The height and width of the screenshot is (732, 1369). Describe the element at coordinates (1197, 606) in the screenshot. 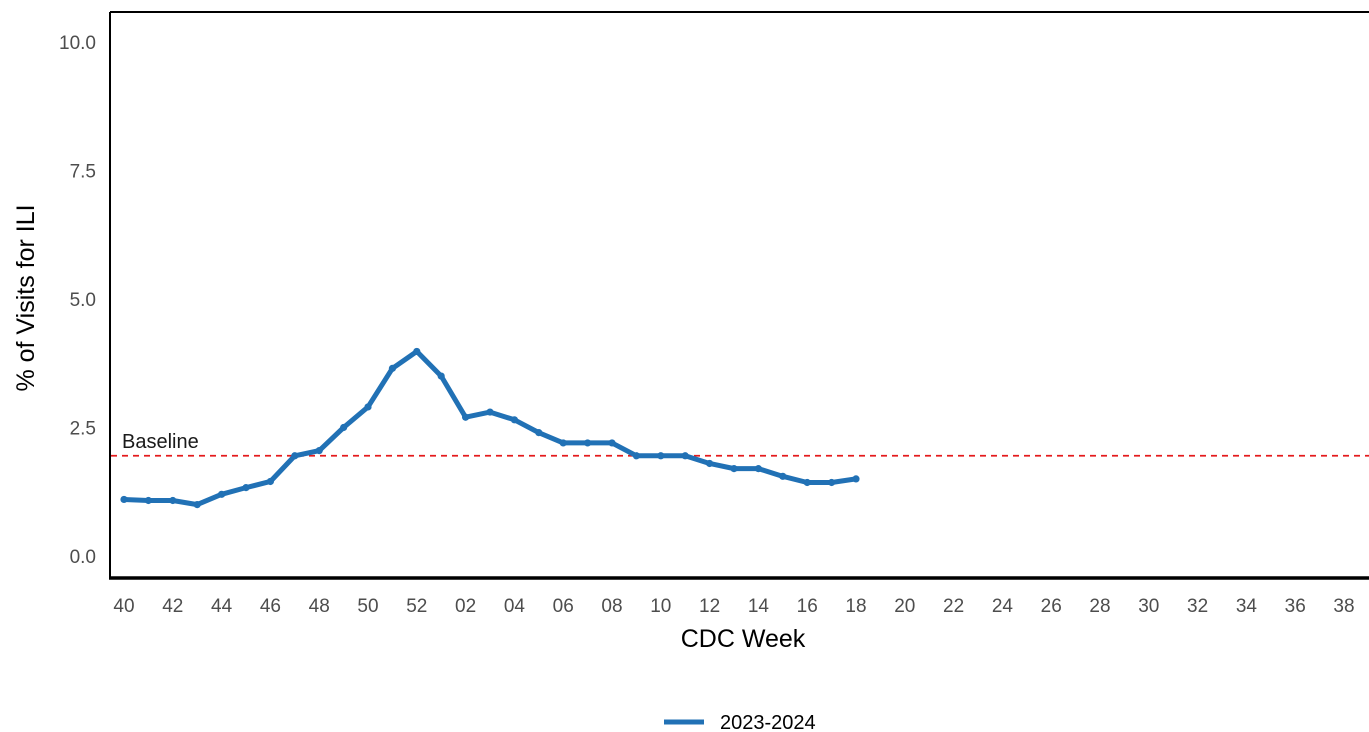

I see `x-tick-label: 32` at that location.